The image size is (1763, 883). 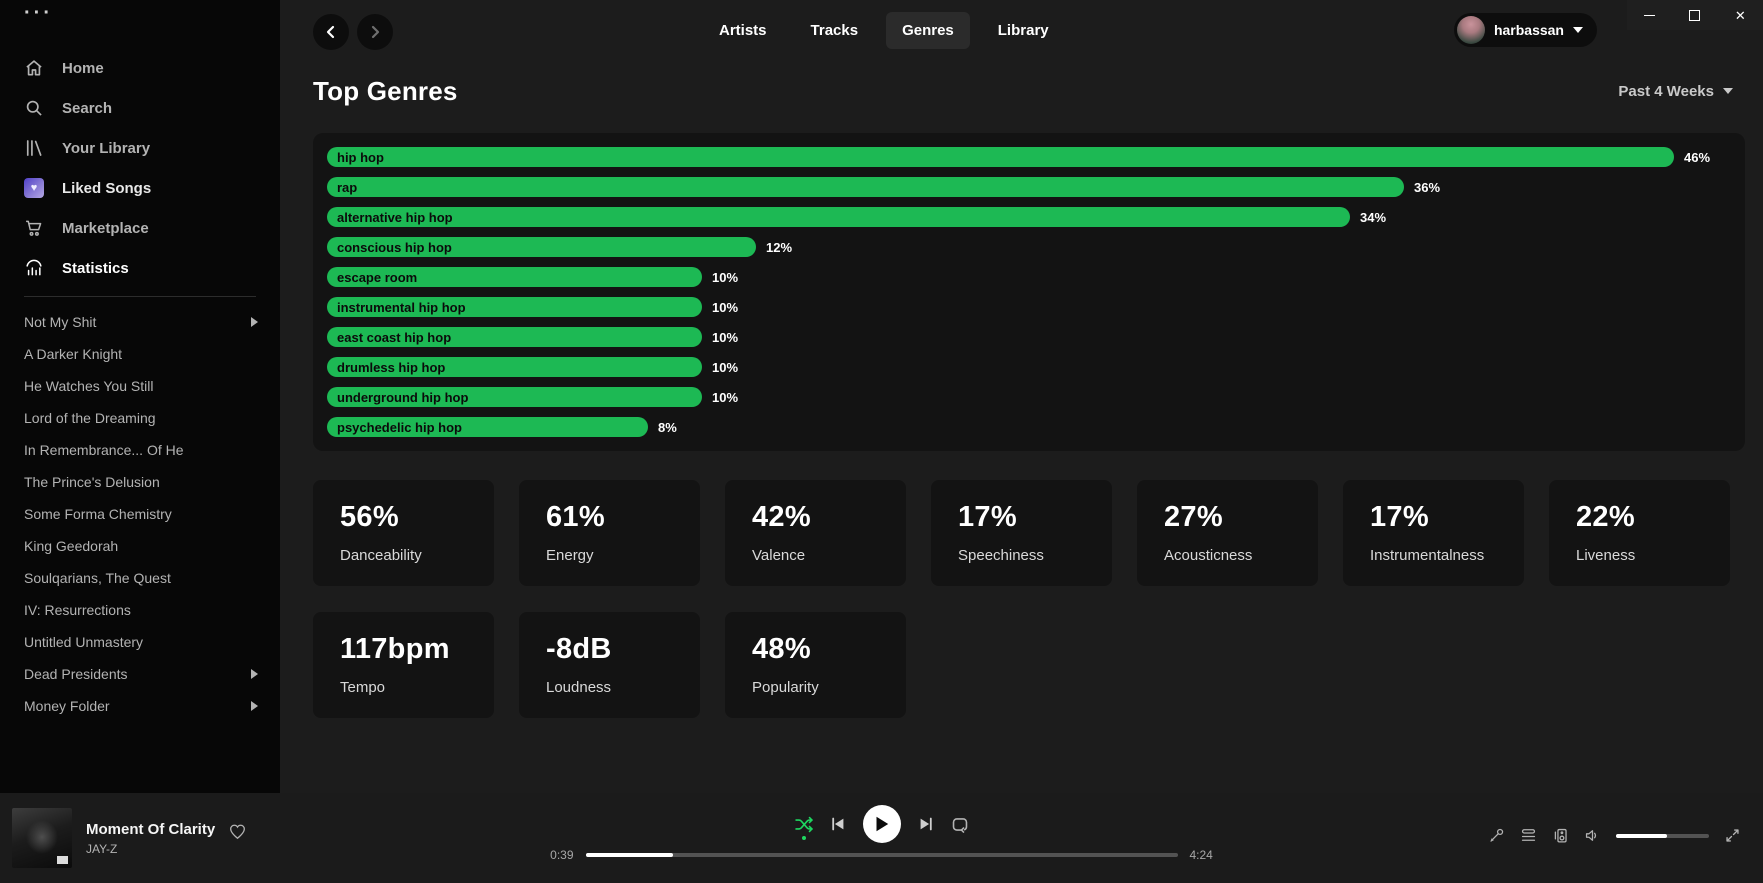 What do you see at coordinates (107, 188) in the screenshot?
I see `sidebar-item-label: Liked Songs` at bounding box center [107, 188].